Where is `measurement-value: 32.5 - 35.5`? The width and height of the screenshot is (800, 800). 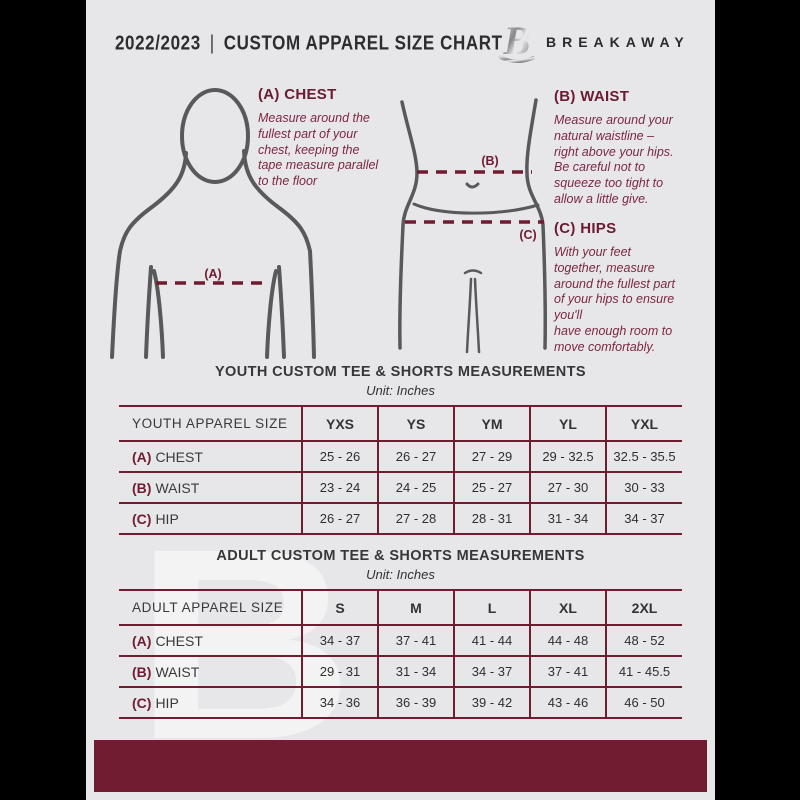
measurement-value: 32.5 - 35.5 is located at coordinates (643, 456).